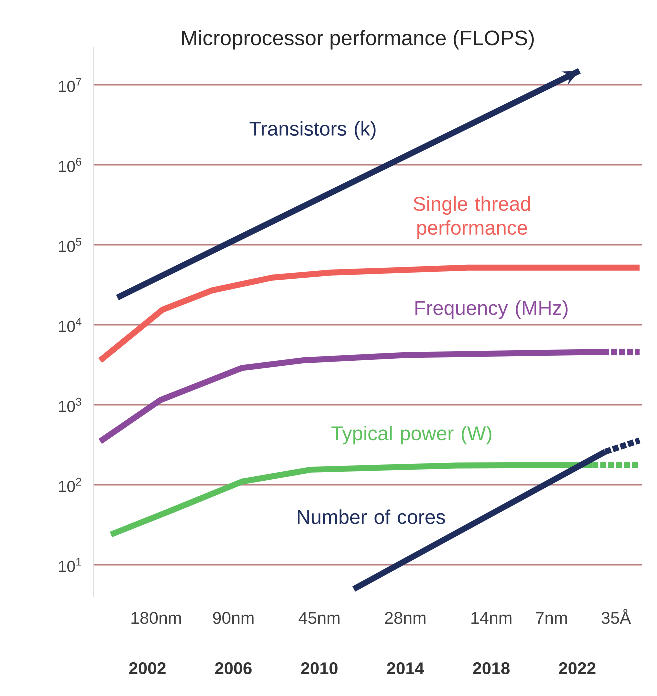 This screenshot has height=696, width=657. I want to click on y-tick-label: 10$^{1}$, so click(70, 565).